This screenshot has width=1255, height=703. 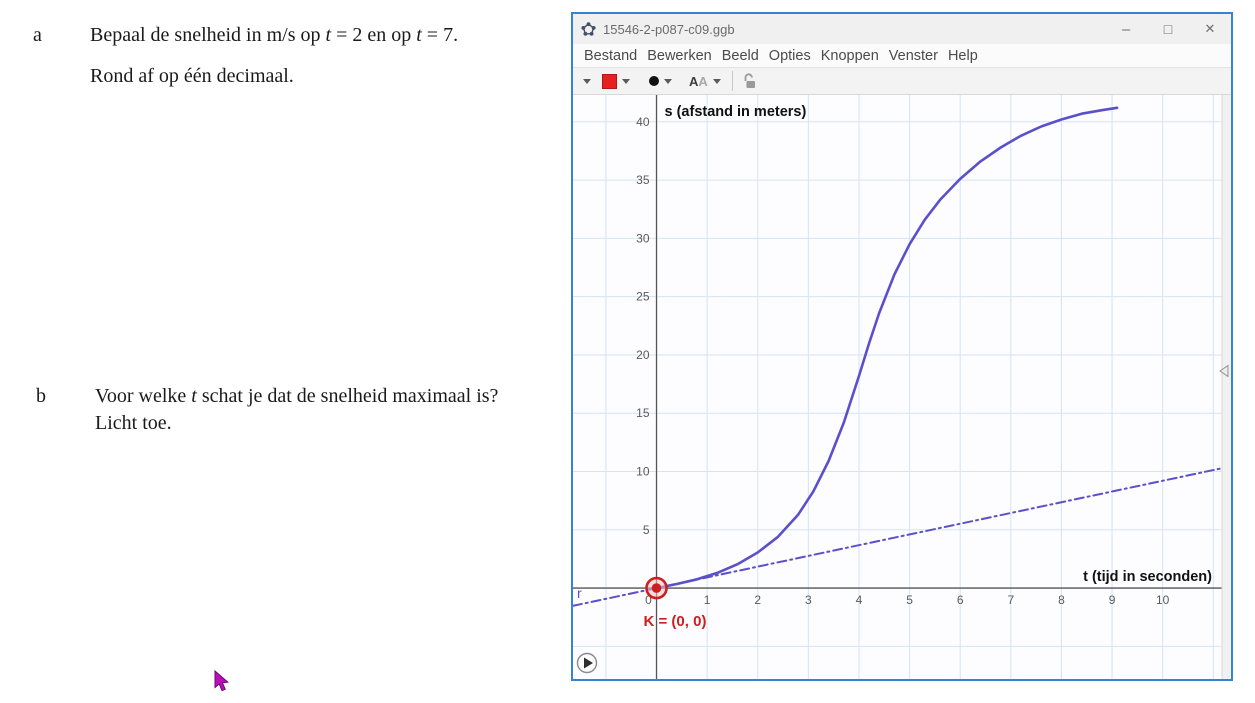 What do you see at coordinates (913, 55) in the screenshot?
I see `menu-venster: Venster` at bounding box center [913, 55].